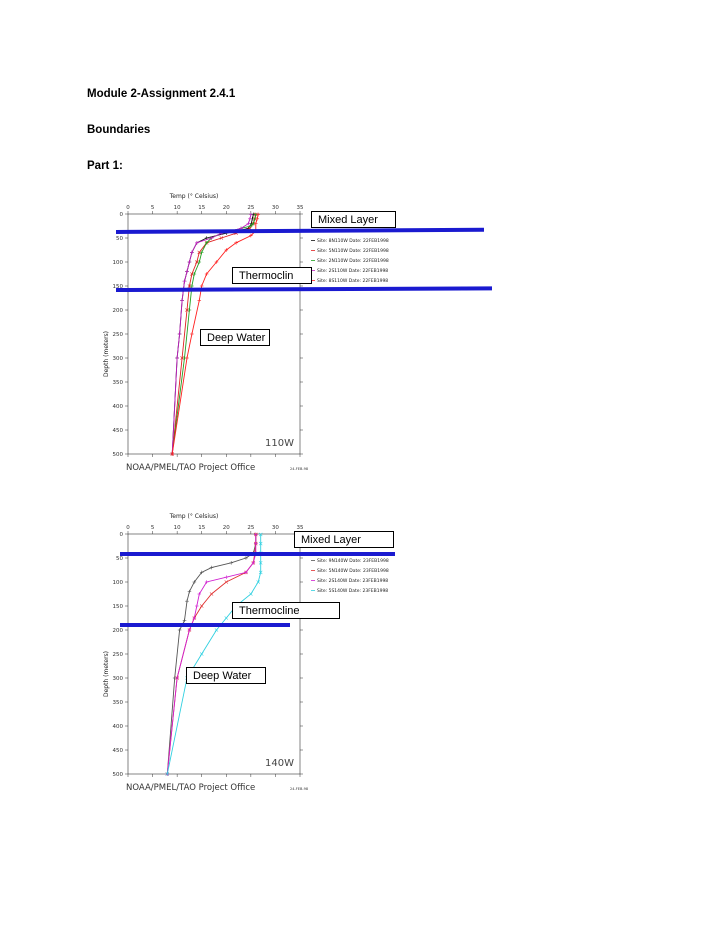 Image resolution: width=728 pixels, height=943 pixels. I want to click on series-line, so click(211, 654).